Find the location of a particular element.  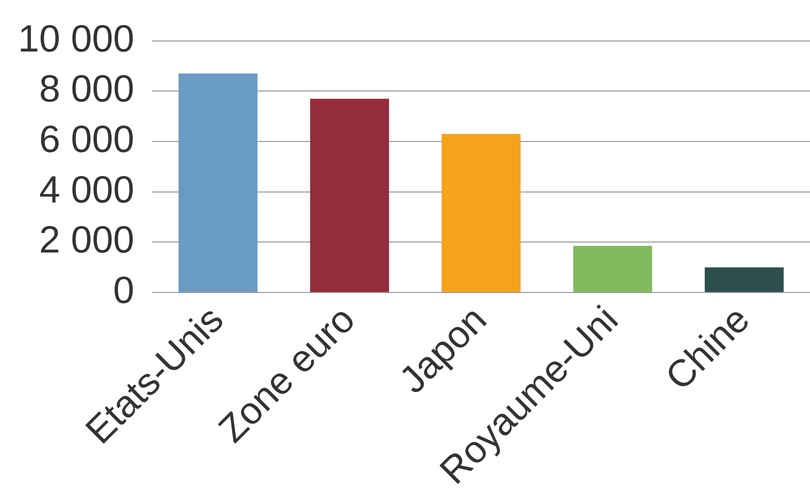

y-tick-label: 4 000 is located at coordinates (86, 190).